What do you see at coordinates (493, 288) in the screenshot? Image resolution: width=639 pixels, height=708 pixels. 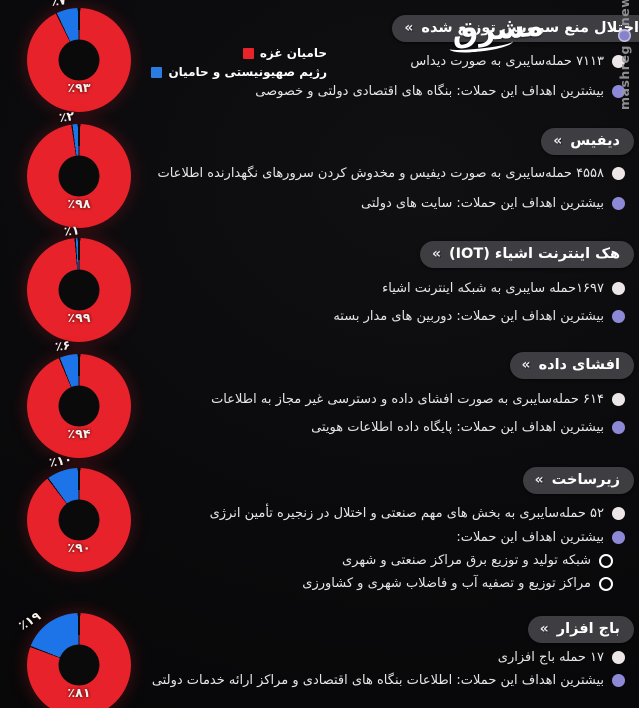 I see `bullet-text: ۱۶۹۷حمله سایبری به شبکه اینترنت اشیاء` at bounding box center [493, 288].